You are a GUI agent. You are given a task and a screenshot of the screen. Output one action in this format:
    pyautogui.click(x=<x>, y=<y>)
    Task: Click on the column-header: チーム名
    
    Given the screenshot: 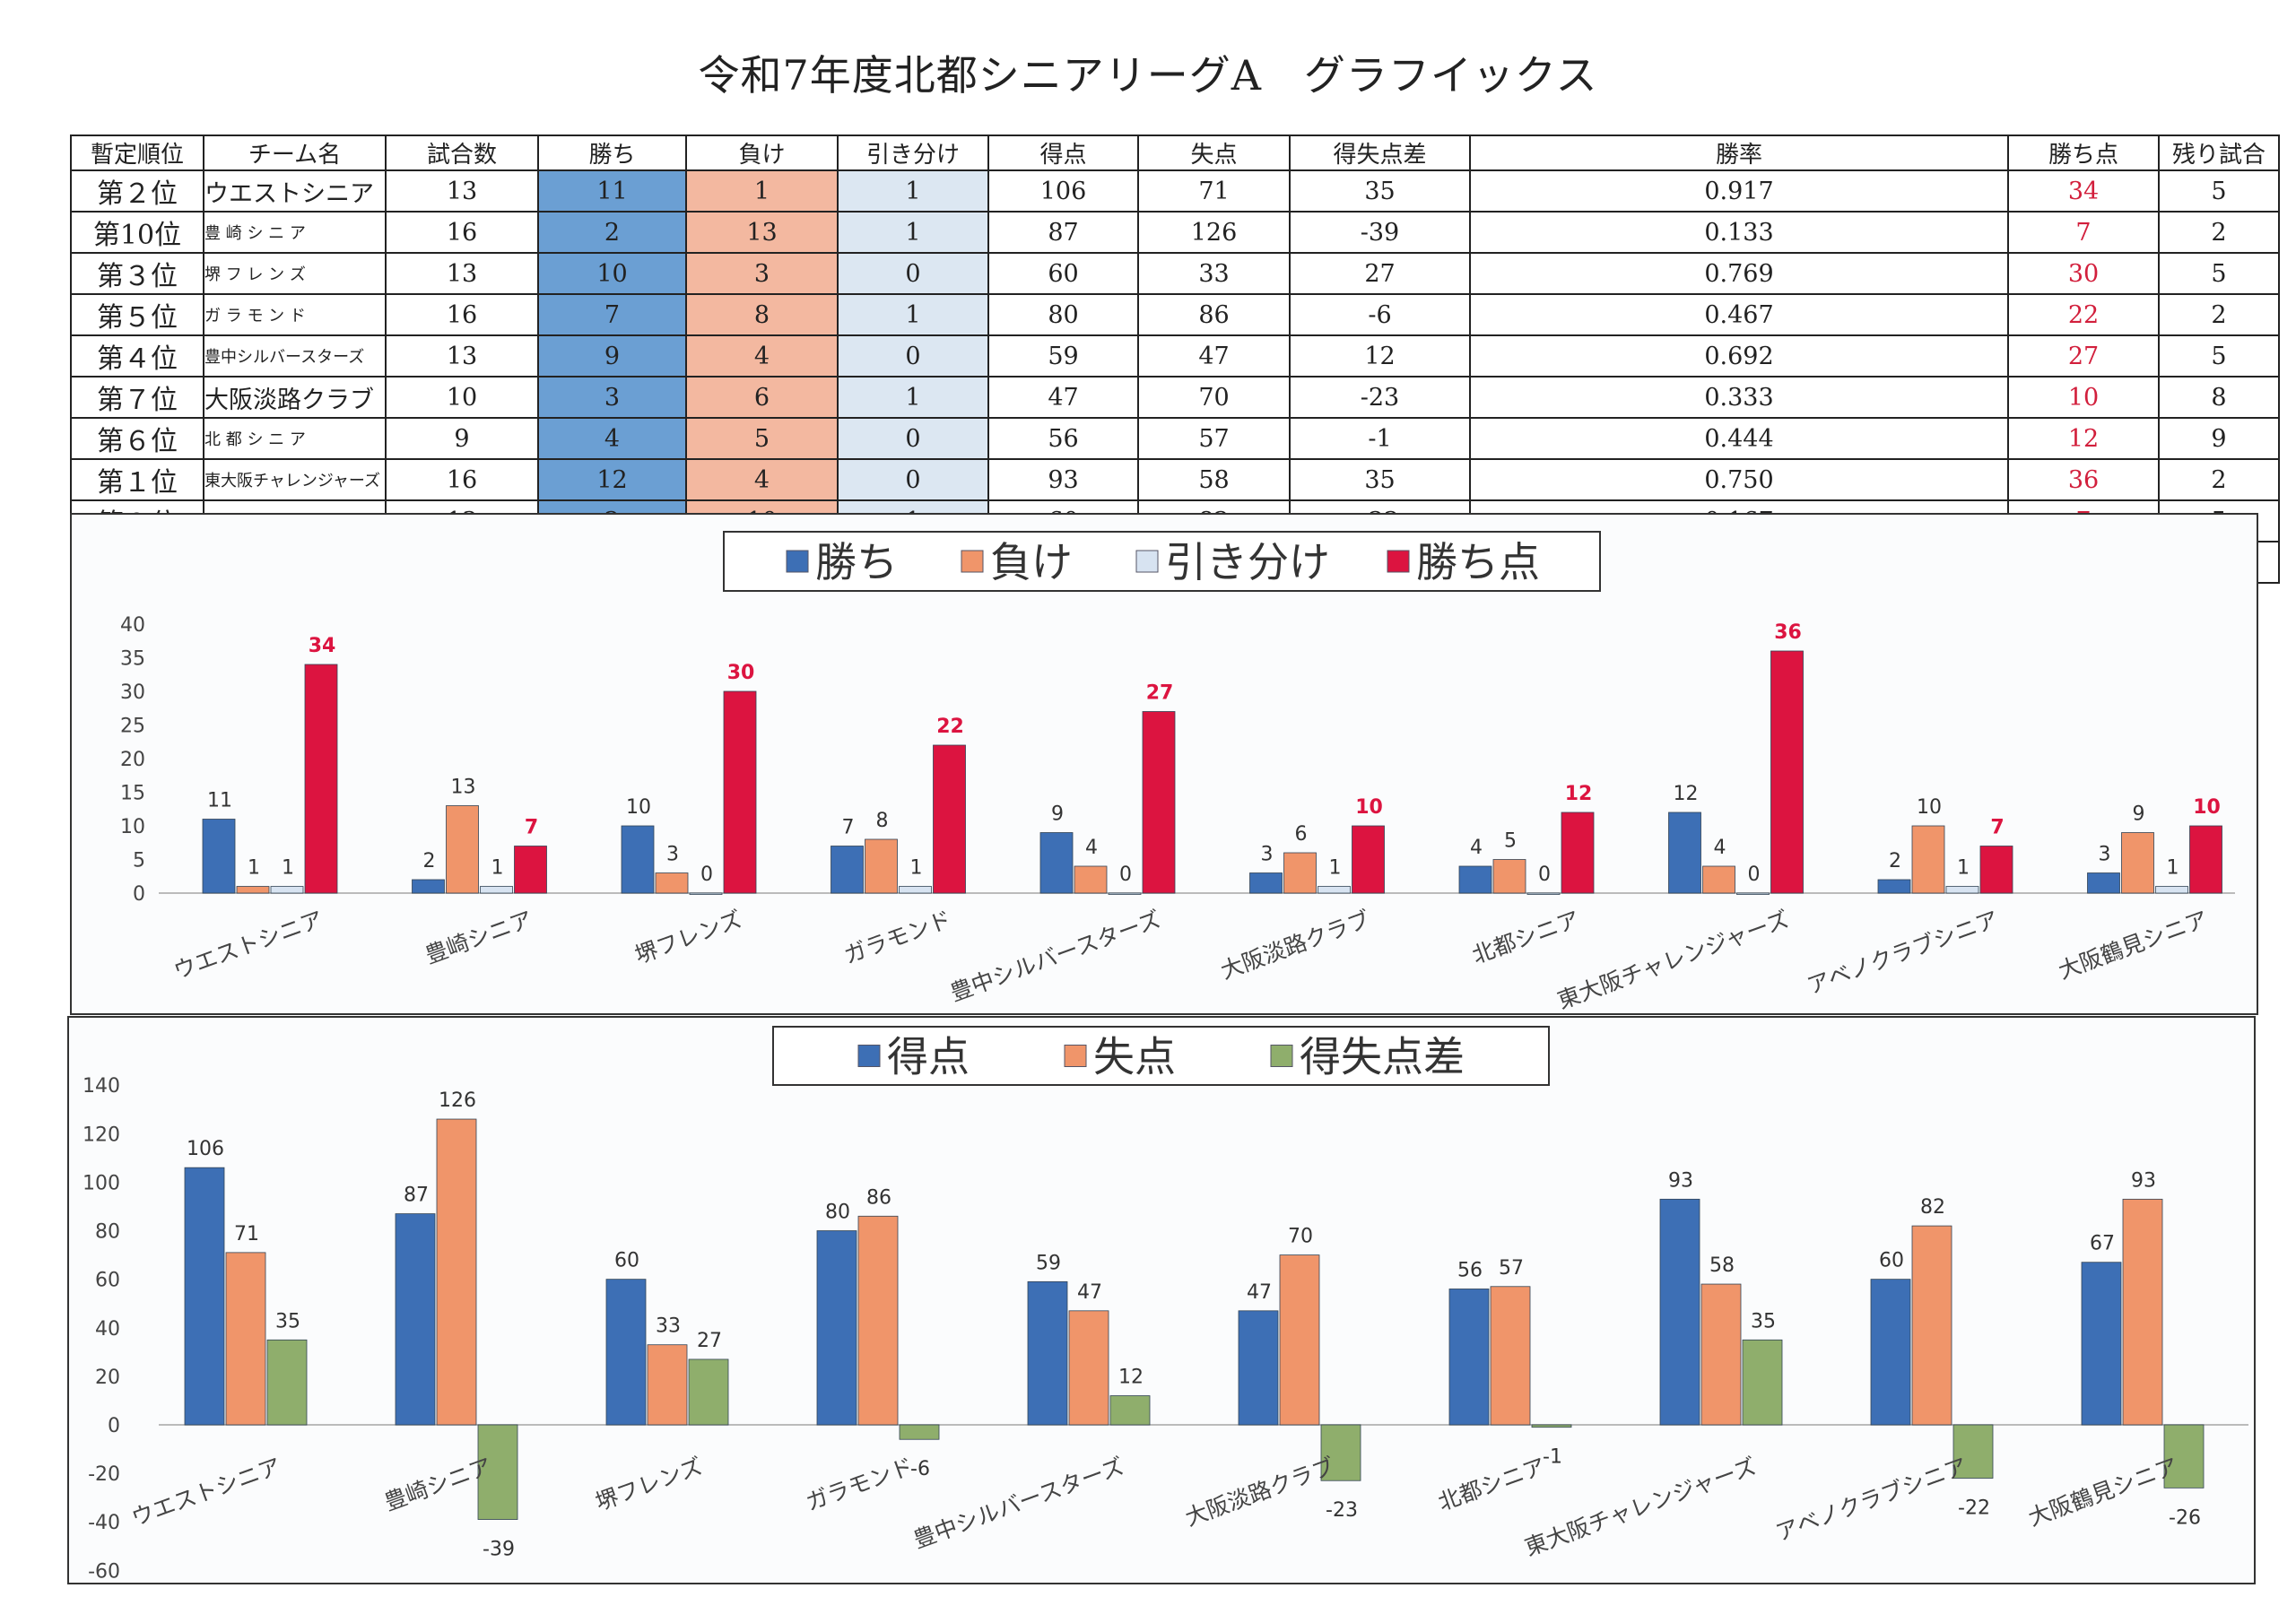 What is the action you would take?
    pyautogui.click(x=295, y=153)
    